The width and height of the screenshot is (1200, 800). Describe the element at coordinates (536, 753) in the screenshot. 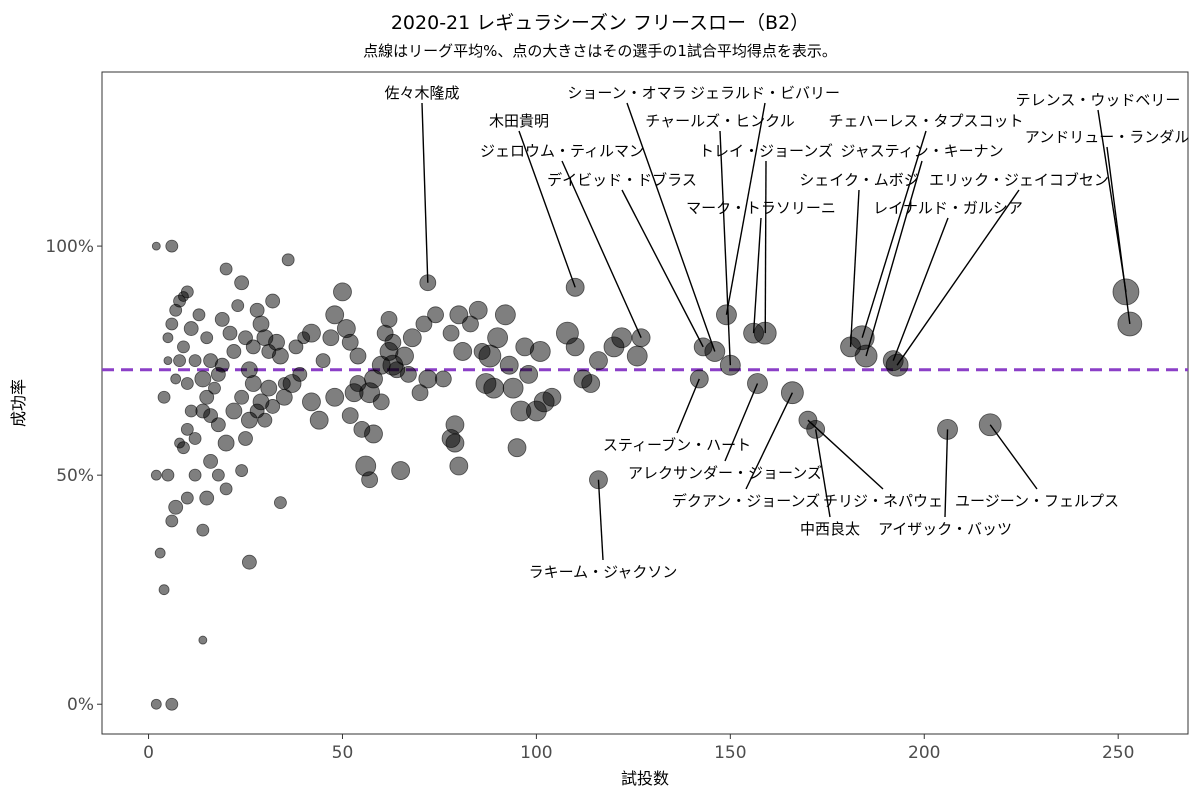

I see `x-tick-label: 100` at that location.